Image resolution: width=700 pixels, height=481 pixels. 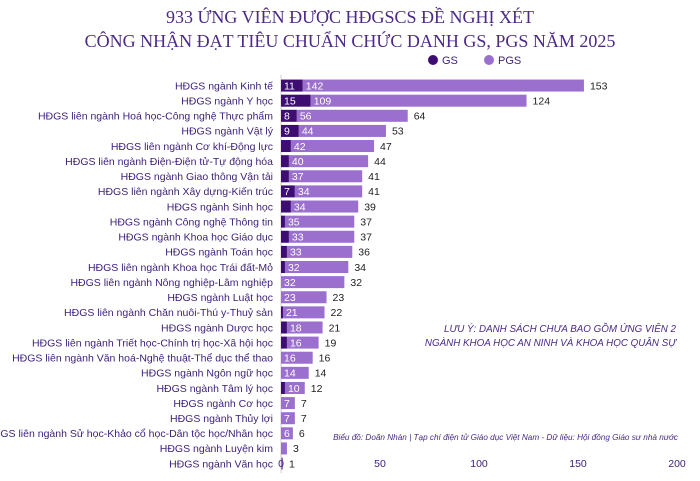 What do you see at coordinates (308, 132) in the screenshot?
I see `bar-label-pgs: 44` at bounding box center [308, 132].